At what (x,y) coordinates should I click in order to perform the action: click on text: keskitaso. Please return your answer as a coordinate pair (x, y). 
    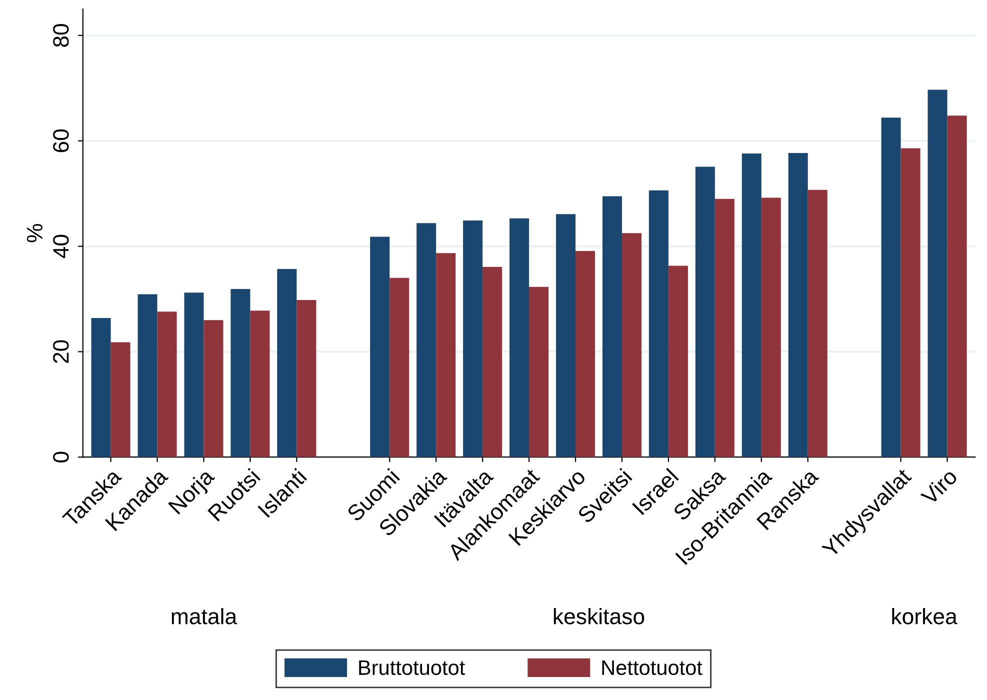
    Looking at the image, I should click on (599, 616).